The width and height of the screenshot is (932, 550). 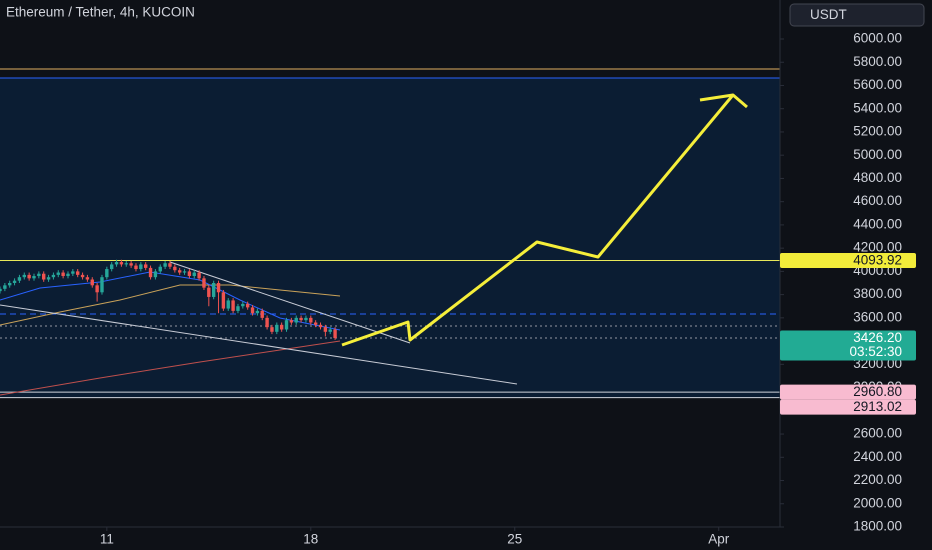 What do you see at coordinates (877, 391) in the screenshot?
I see `price-label: 2960.80` at bounding box center [877, 391].